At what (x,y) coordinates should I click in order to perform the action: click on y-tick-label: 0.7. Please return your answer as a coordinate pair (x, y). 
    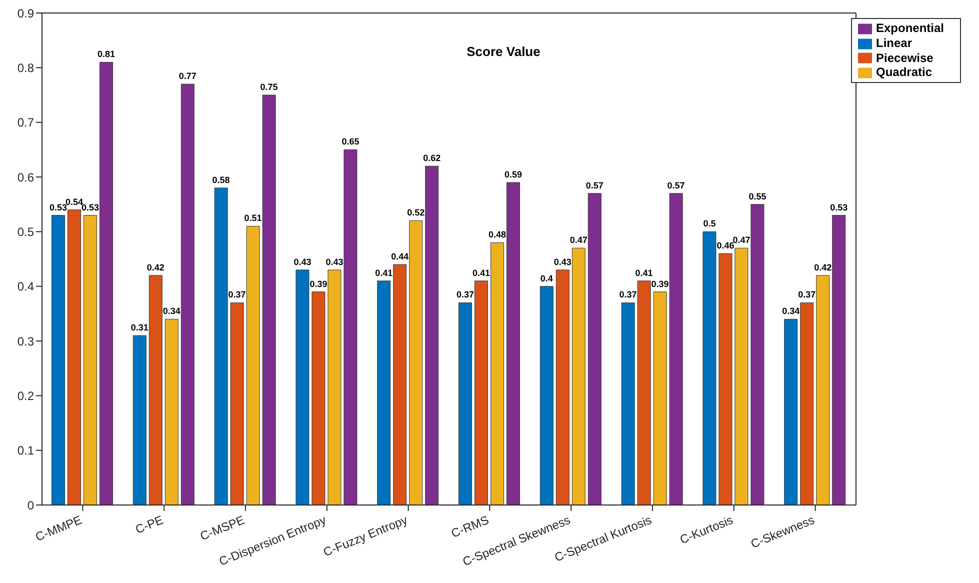
    Looking at the image, I should click on (25, 123).